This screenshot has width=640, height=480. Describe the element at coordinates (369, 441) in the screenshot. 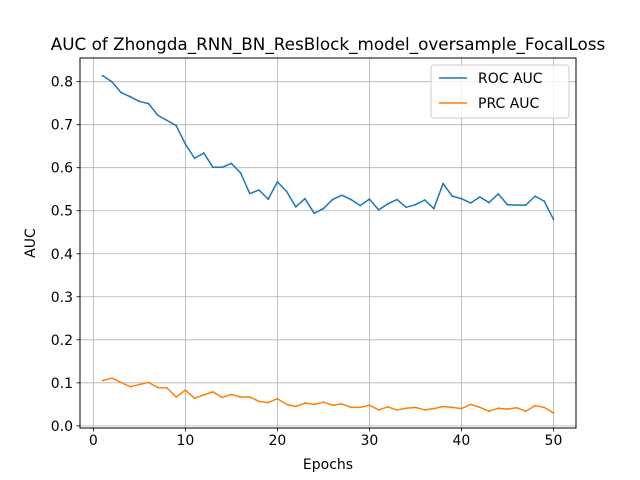

I see `x-tick-label: 30` at that location.